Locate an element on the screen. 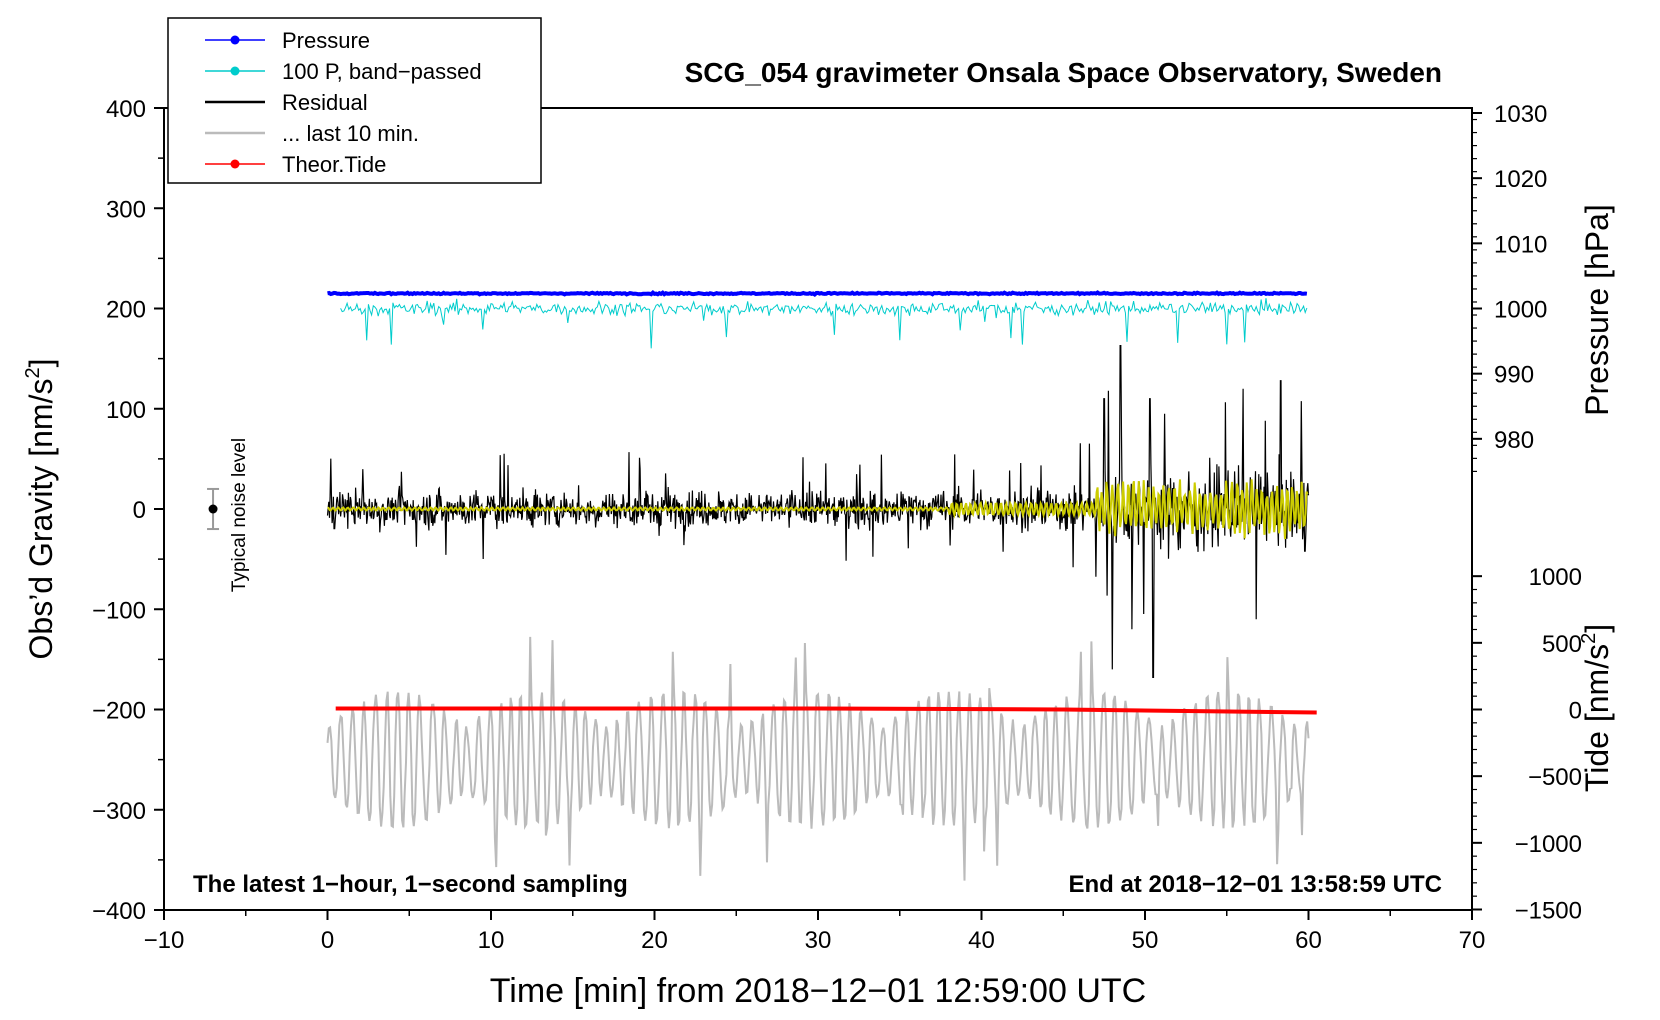 This screenshot has height=1020, width=1660. y-axis-label: Obs’d Gravity [nm/s2] is located at coordinates (40, 509).